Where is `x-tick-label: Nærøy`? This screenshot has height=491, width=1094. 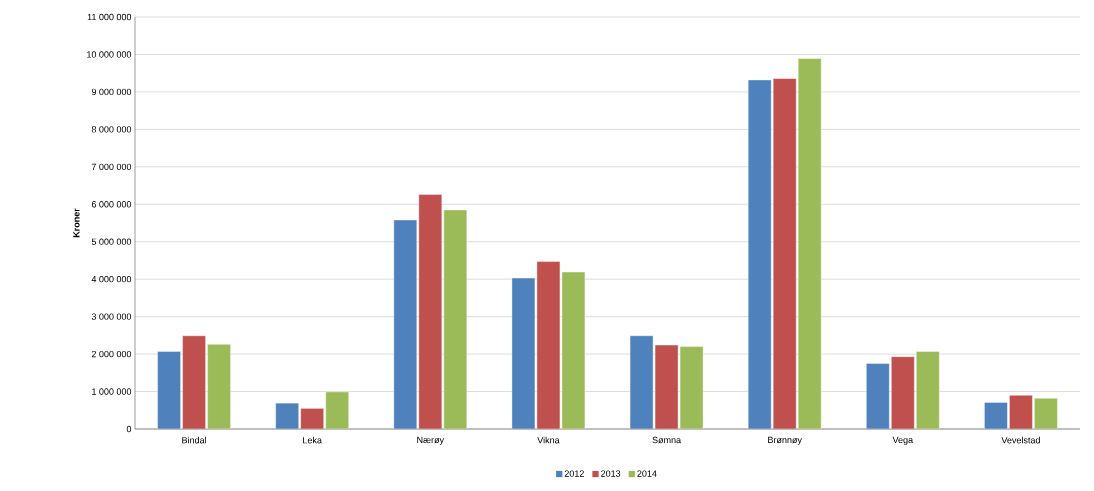 x-tick-label: Nærøy is located at coordinates (431, 440).